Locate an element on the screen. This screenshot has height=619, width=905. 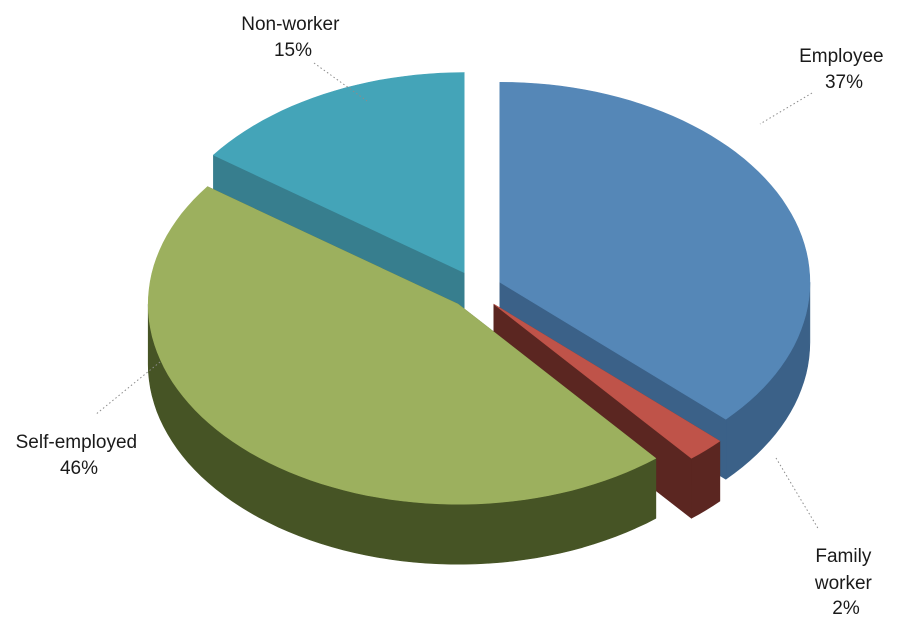
family-worker-slice-top is located at coordinates (607, 381).